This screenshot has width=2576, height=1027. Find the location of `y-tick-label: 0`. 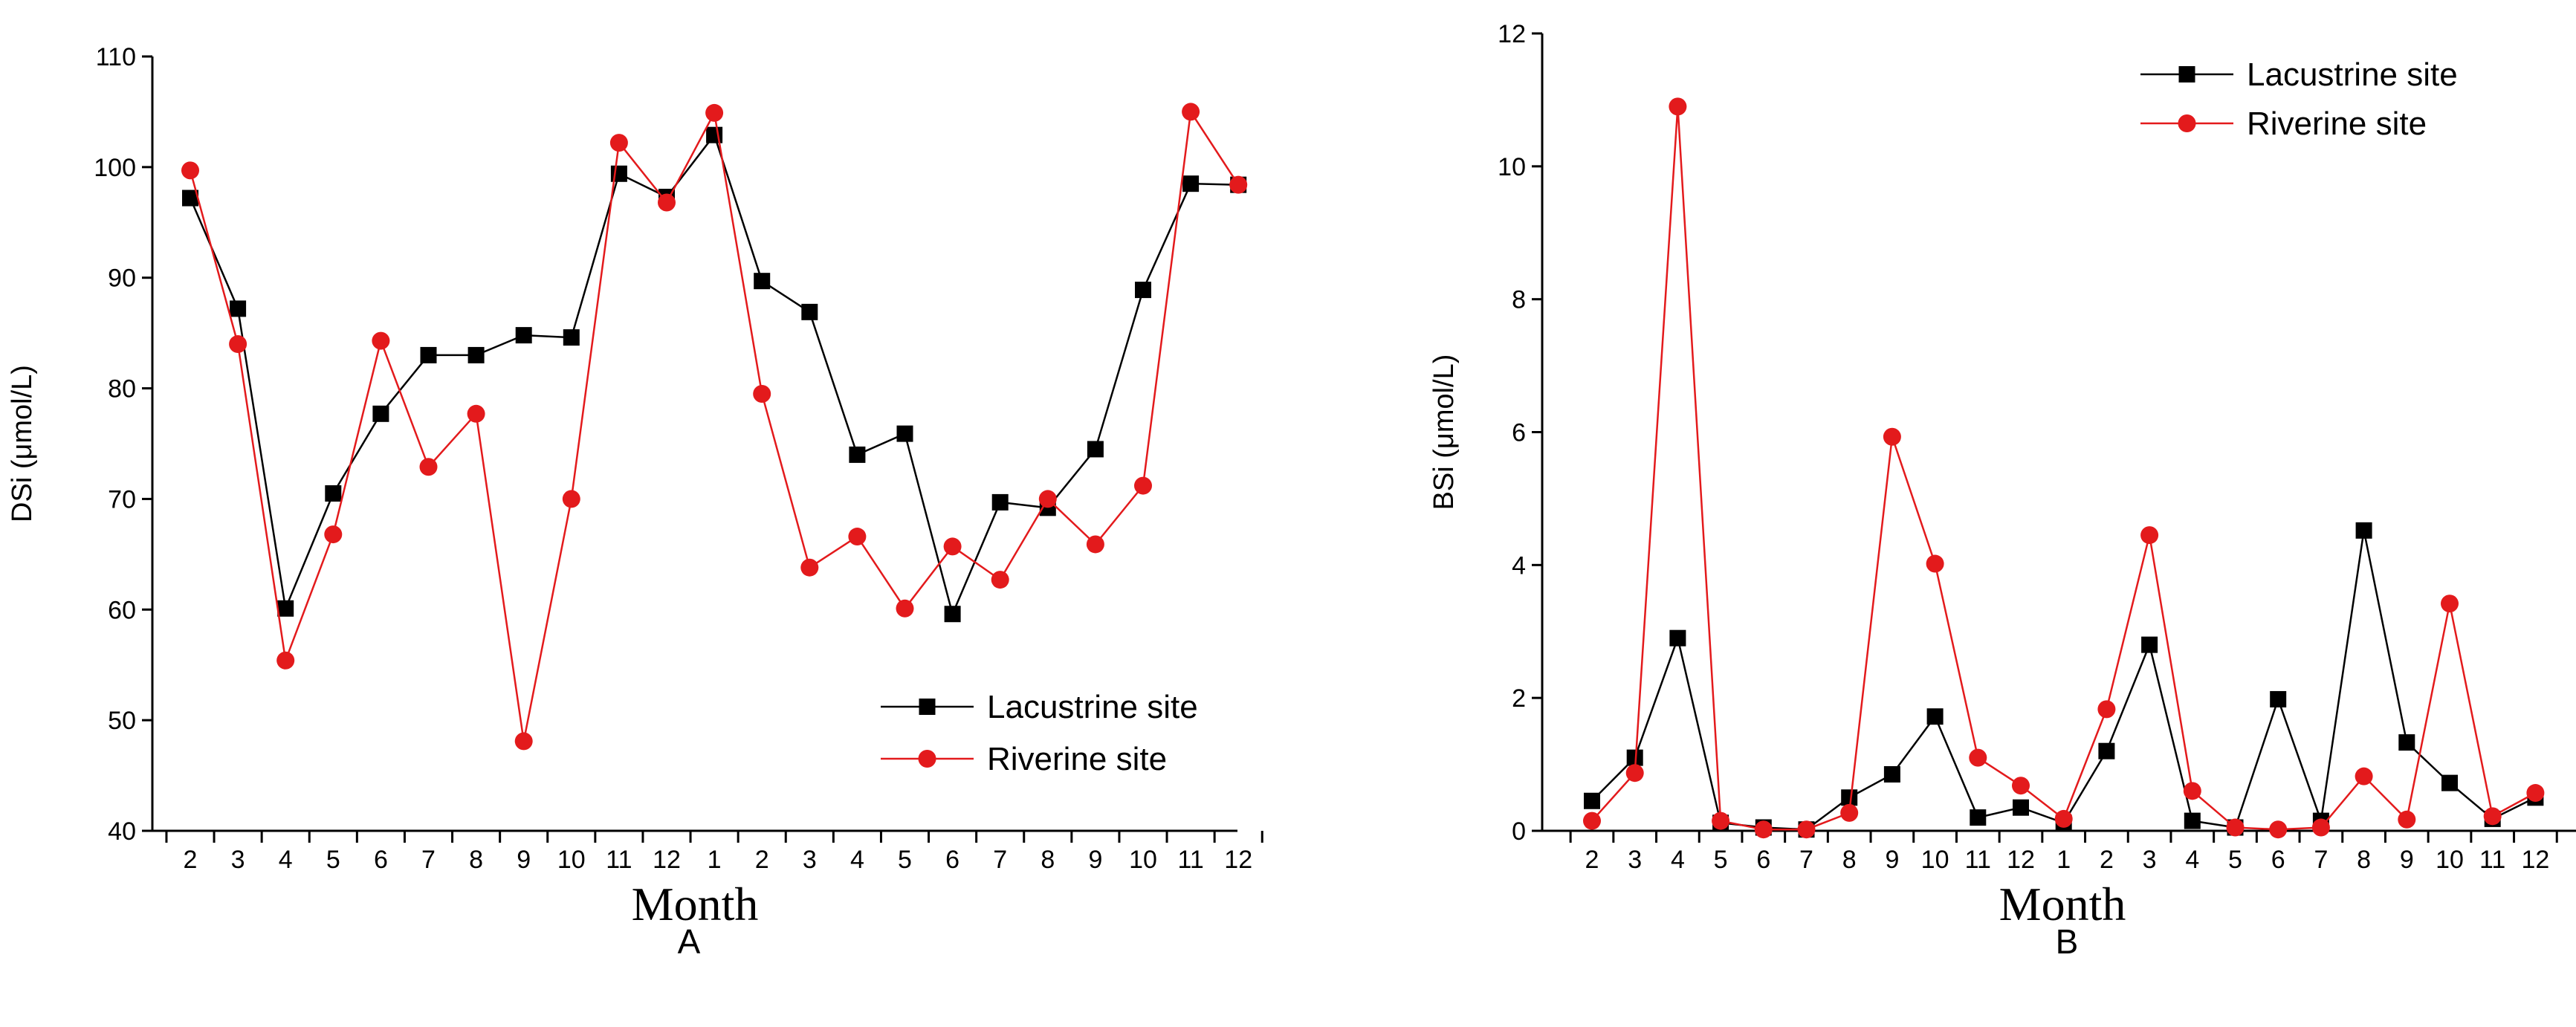

y-tick-label: 0 is located at coordinates (1519, 831).